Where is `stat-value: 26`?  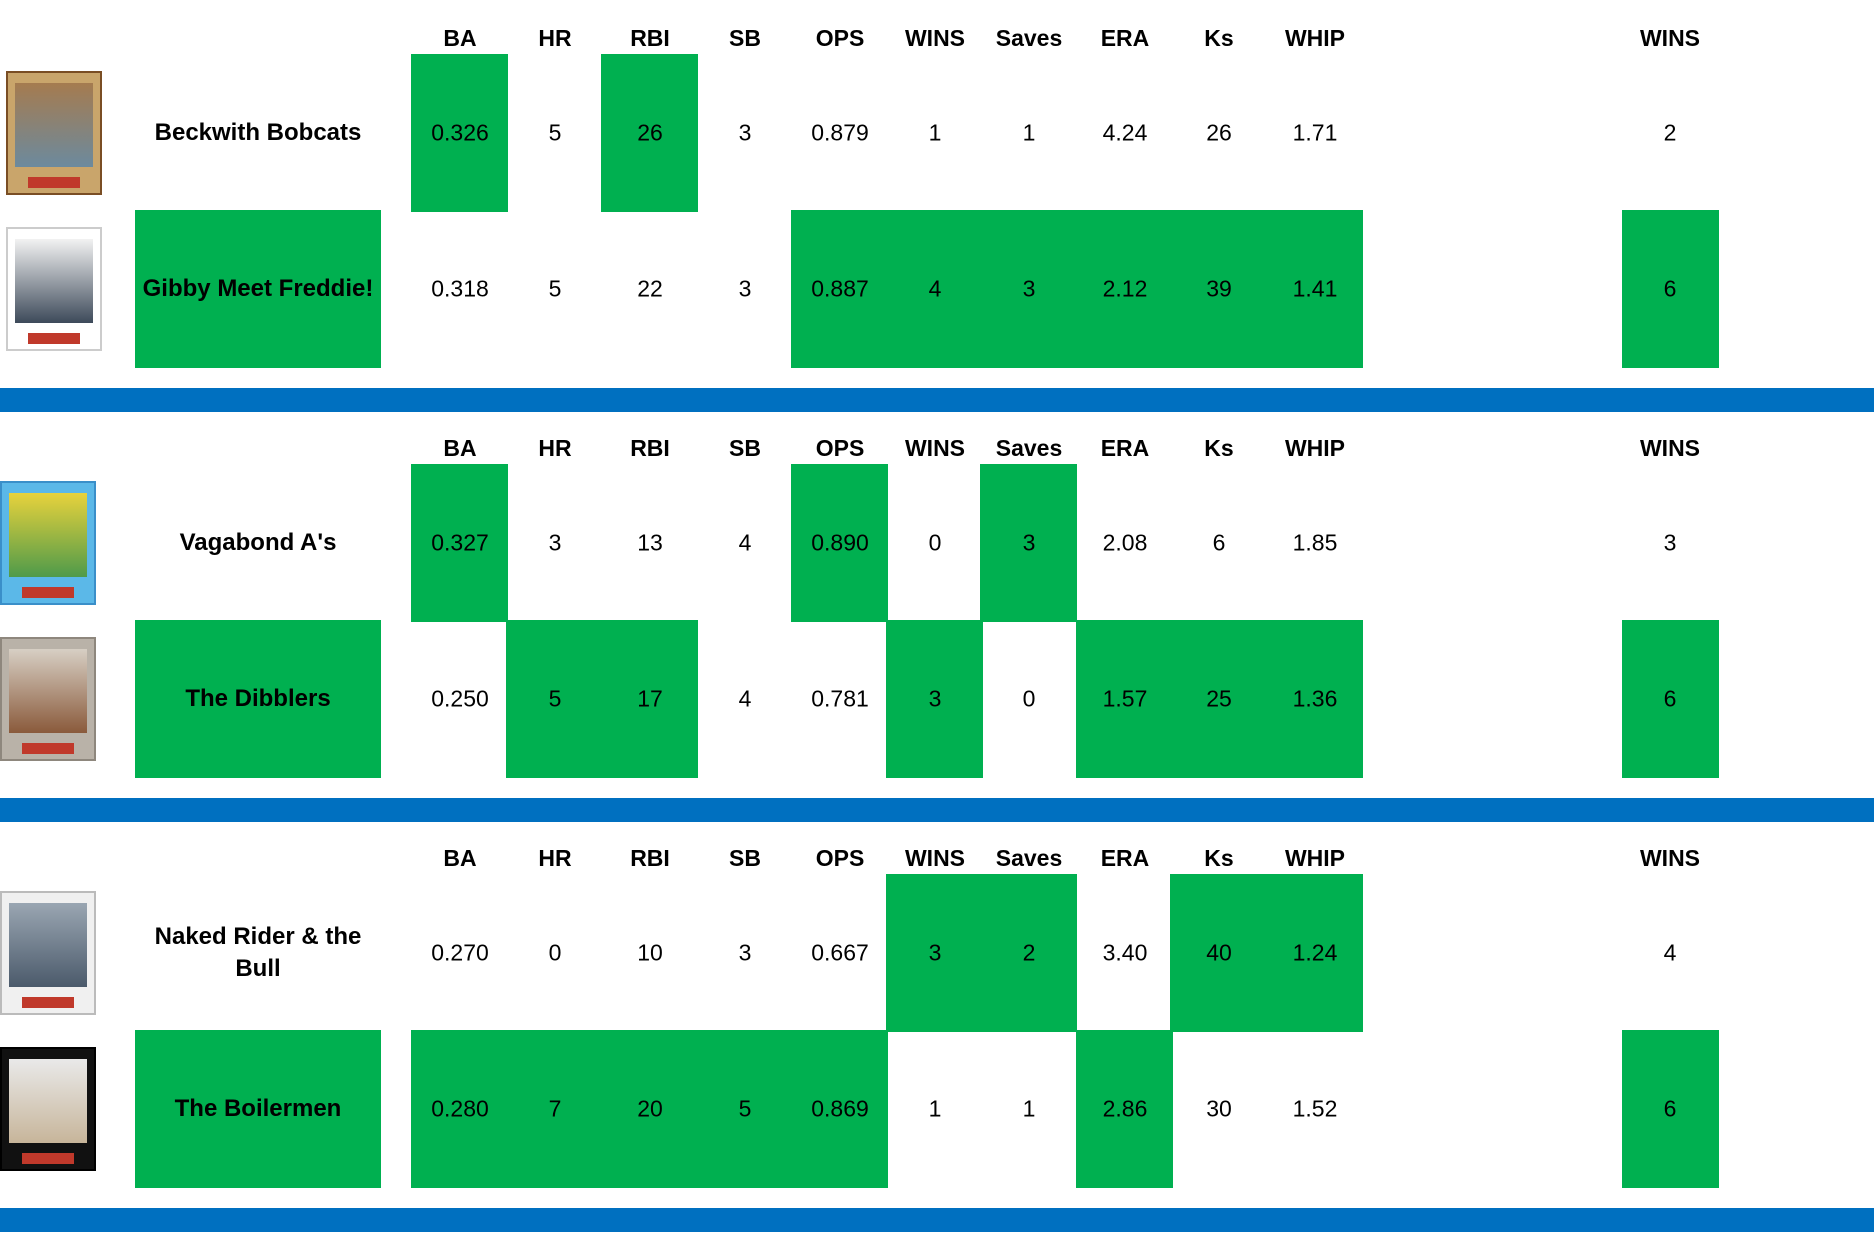
stat-value: 26 is located at coordinates (1219, 132).